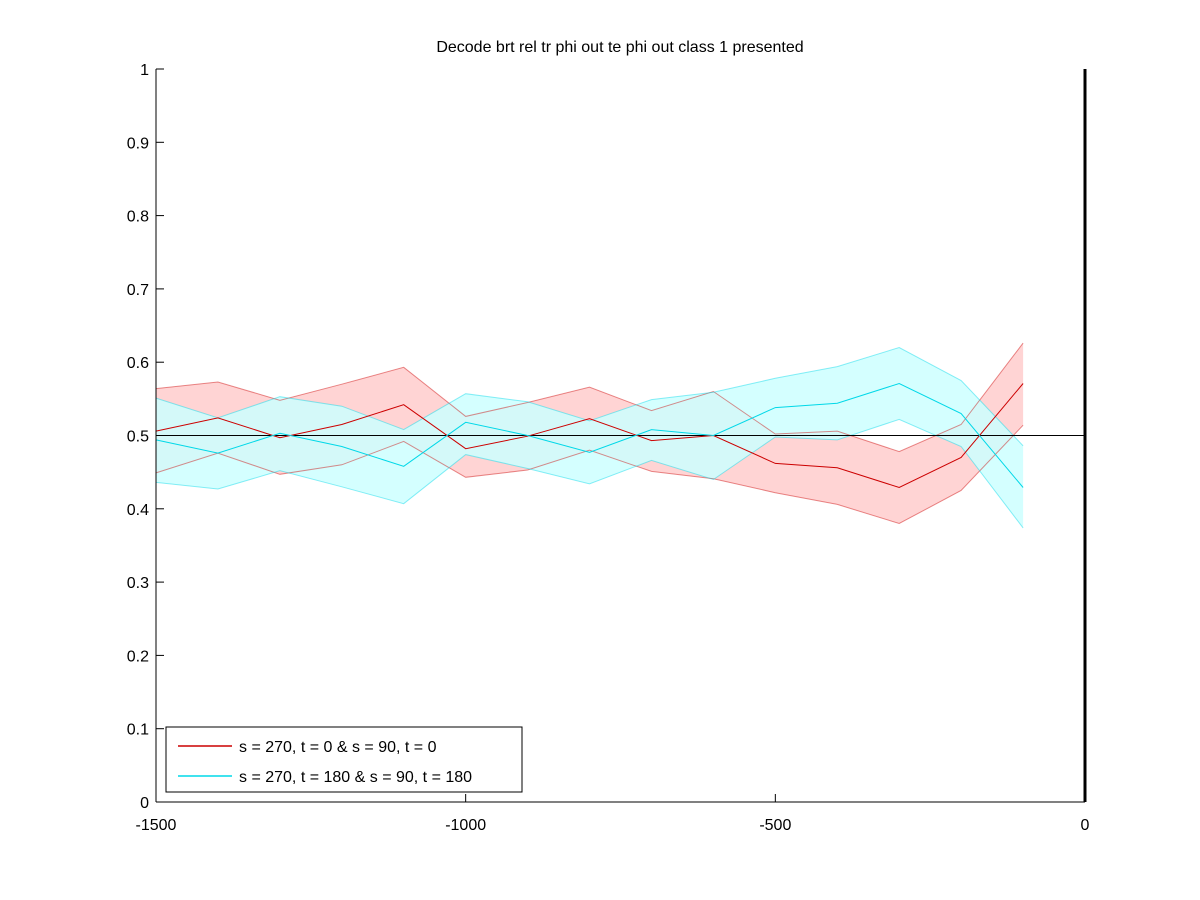 The image size is (1200, 900). I want to click on y-tick-label: 0.4, so click(138, 510).